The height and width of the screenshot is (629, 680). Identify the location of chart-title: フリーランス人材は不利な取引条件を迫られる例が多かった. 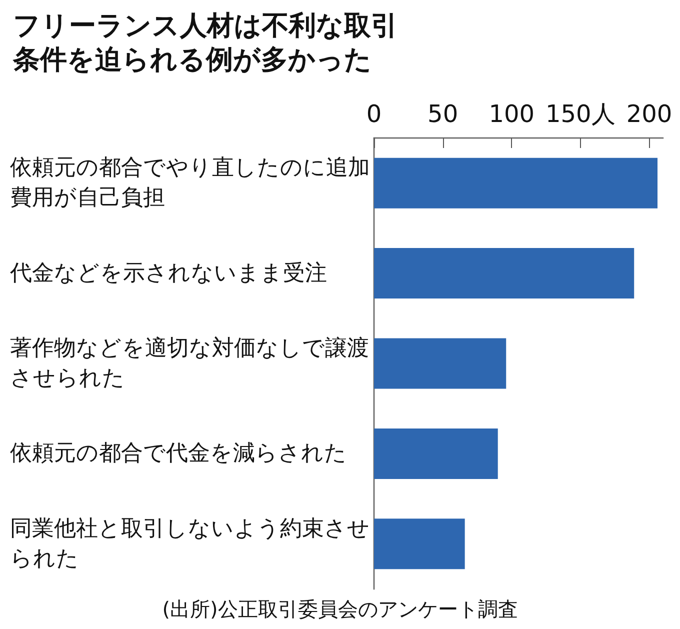
(205, 43).